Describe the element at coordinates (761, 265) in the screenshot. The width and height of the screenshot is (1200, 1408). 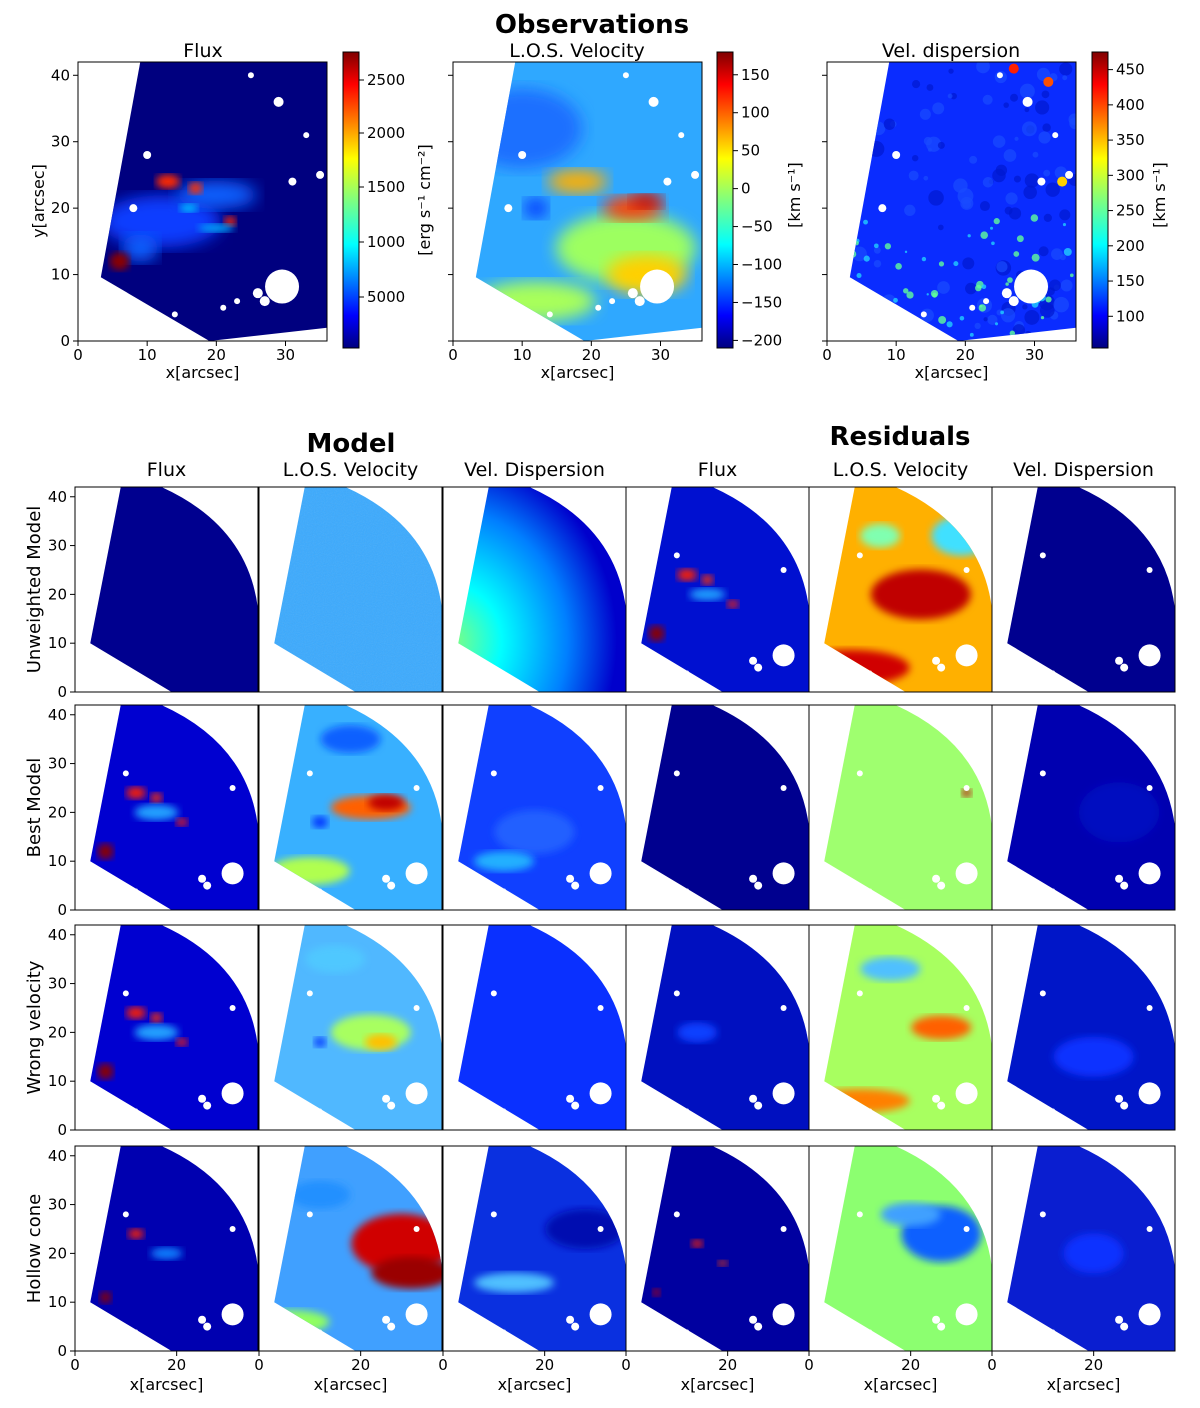
I see `colorbar-tick-label: −100` at that location.